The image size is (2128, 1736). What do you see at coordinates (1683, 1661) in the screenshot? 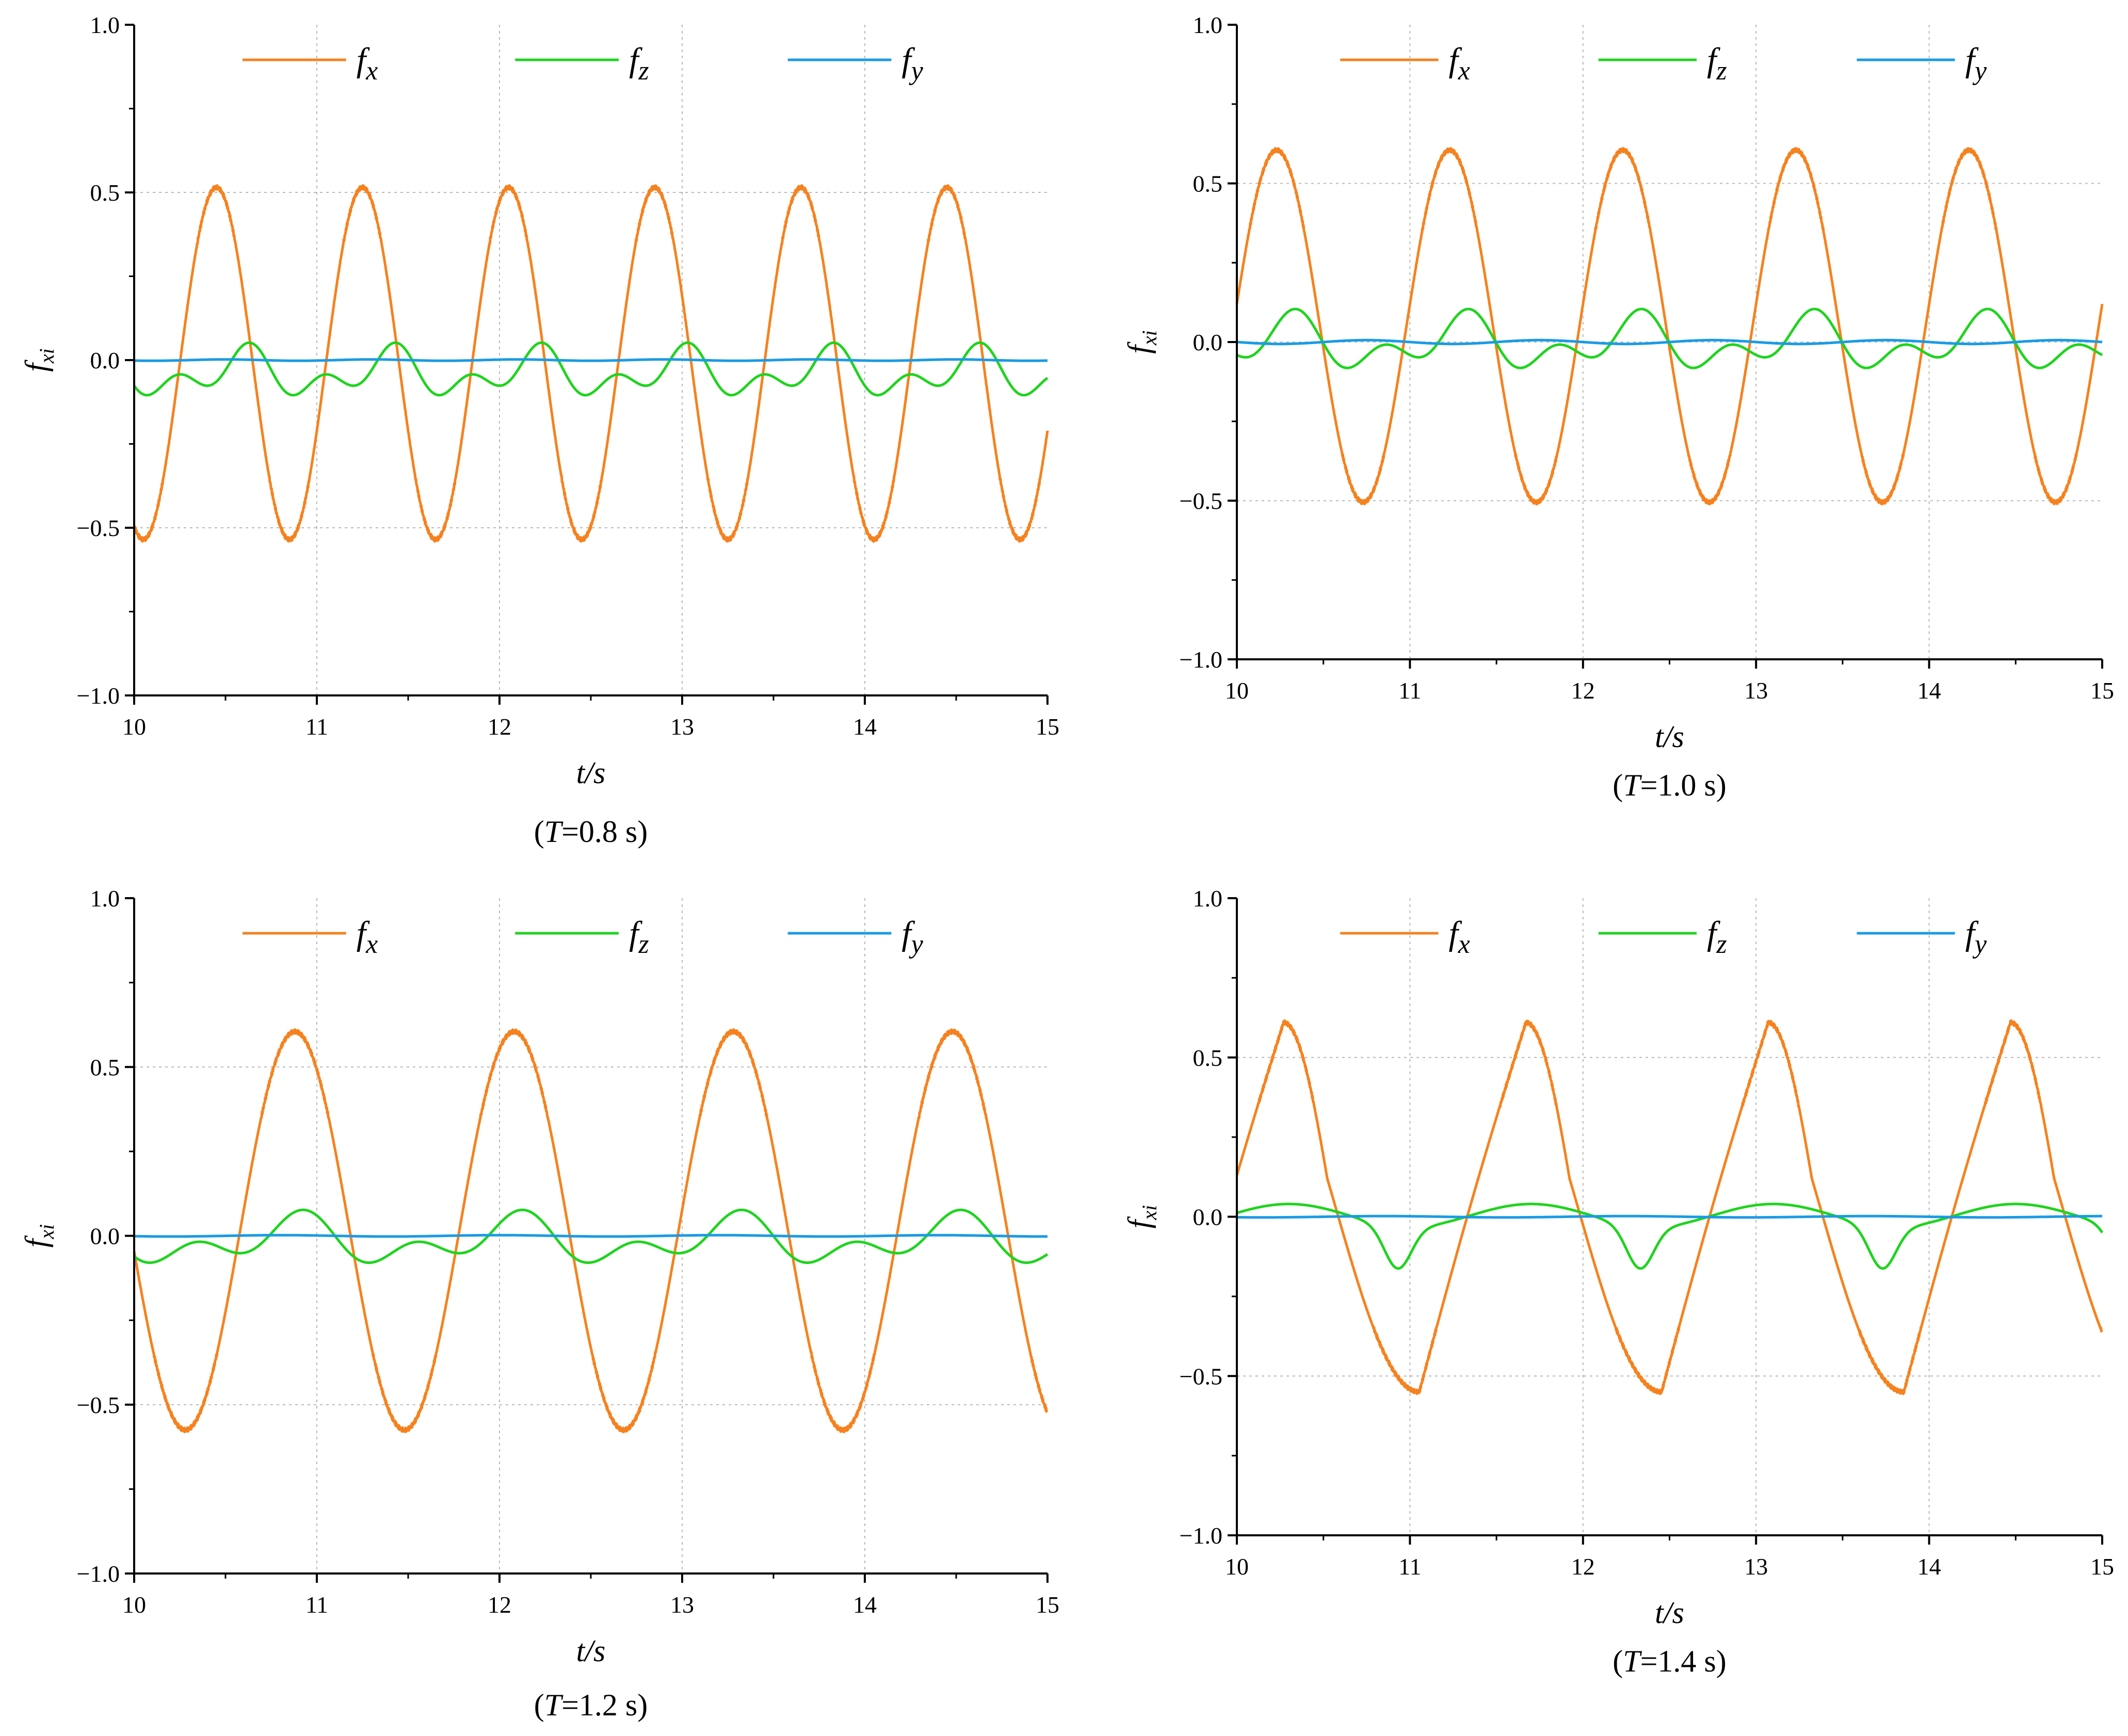
I see `panel-caption-part: =1.4 s)` at bounding box center [1683, 1661].